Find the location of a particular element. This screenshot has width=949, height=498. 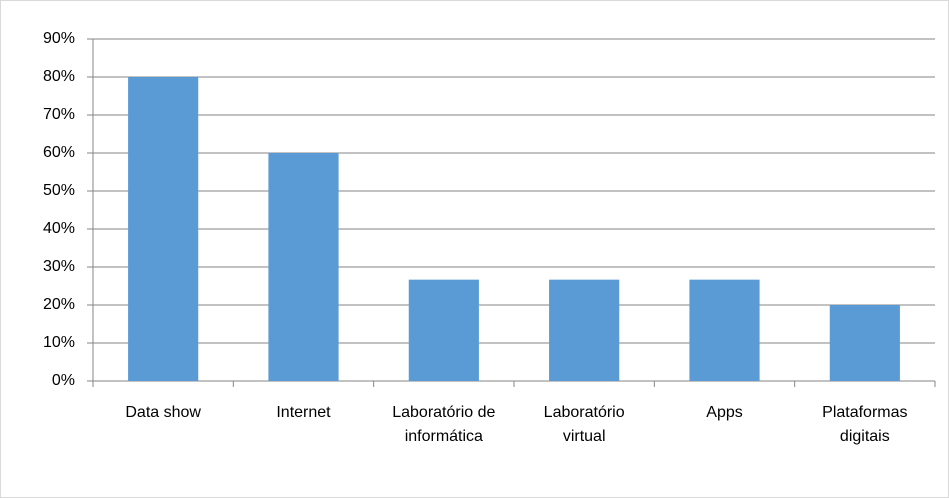

y-tick-label: 0% is located at coordinates (63, 380).